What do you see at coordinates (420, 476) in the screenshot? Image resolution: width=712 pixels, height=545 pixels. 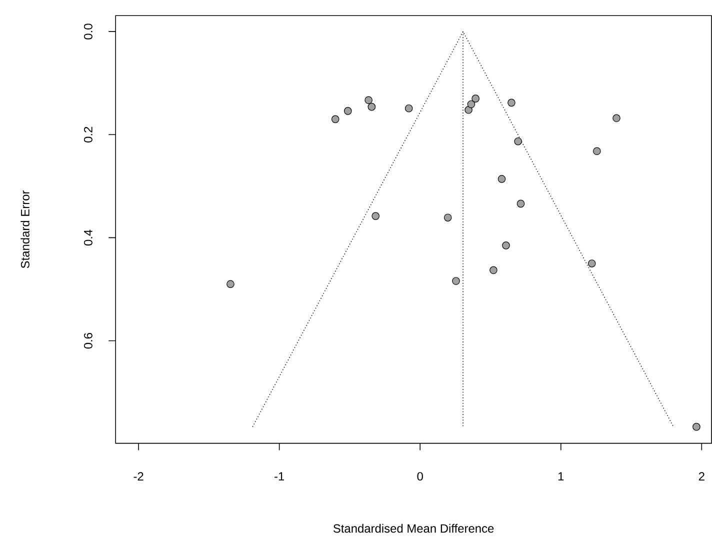 I see `x-tick-label: 0` at bounding box center [420, 476].